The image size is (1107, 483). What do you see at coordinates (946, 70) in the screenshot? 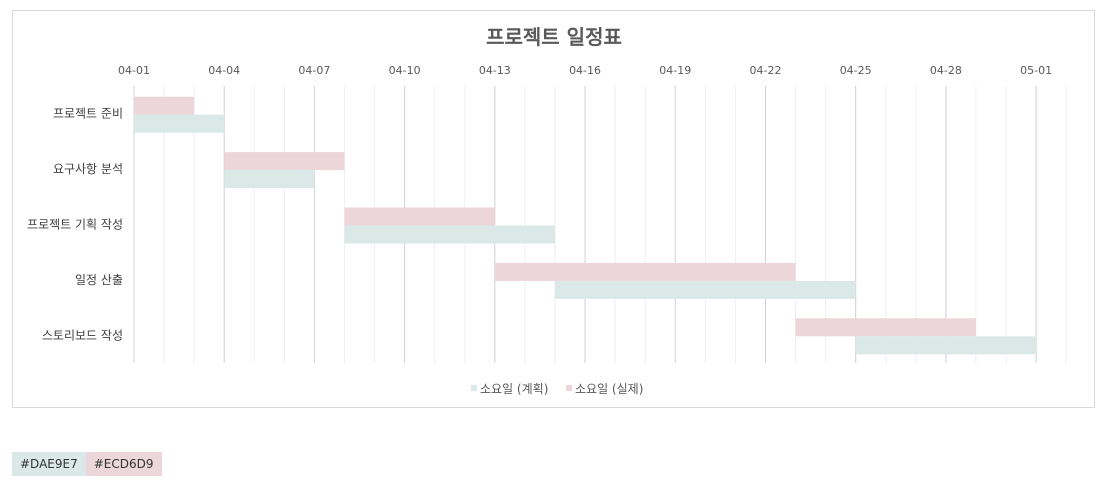
I see `x-tick-label: 04-28` at bounding box center [946, 70].